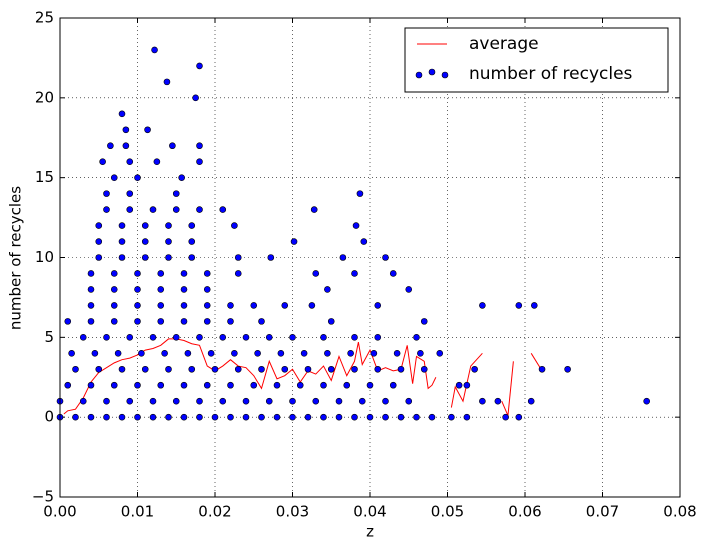 This screenshot has width=706, height=550. What do you see at coordinates (504, 44) in the screenshot?
I see `legend-label: average` at bounding box center [504, 44].